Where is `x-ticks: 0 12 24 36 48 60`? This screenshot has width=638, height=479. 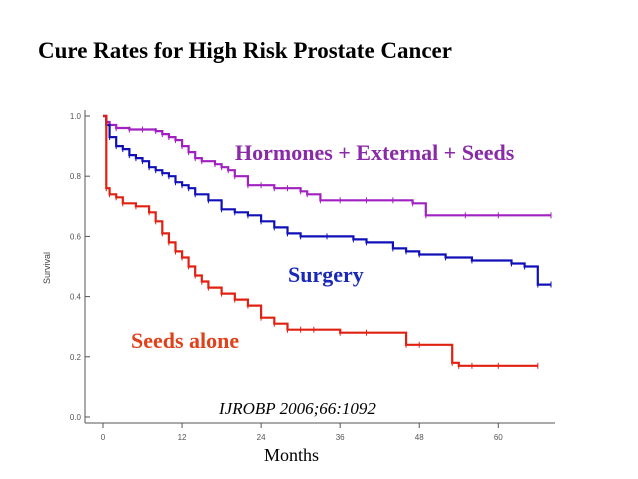
x-ticks: 0 12 24 36 48 60 is located at coordinates (302, 432).